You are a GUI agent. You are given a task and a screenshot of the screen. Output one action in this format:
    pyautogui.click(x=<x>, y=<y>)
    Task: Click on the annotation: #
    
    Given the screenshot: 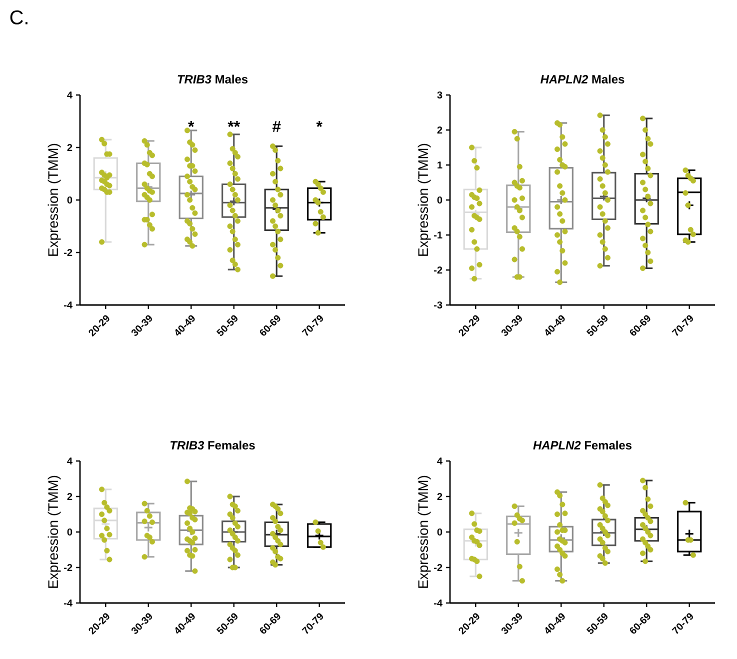 What is the action you would take?
    pyautogui.click(x=276, y=126)
    